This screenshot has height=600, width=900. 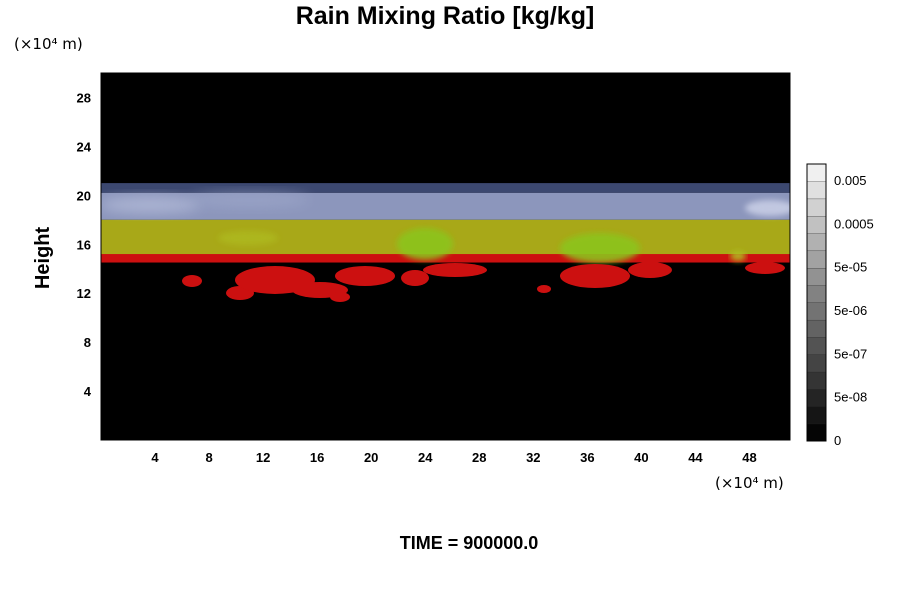 I want to click on colorbar-bands, so click(x=816, y=302).